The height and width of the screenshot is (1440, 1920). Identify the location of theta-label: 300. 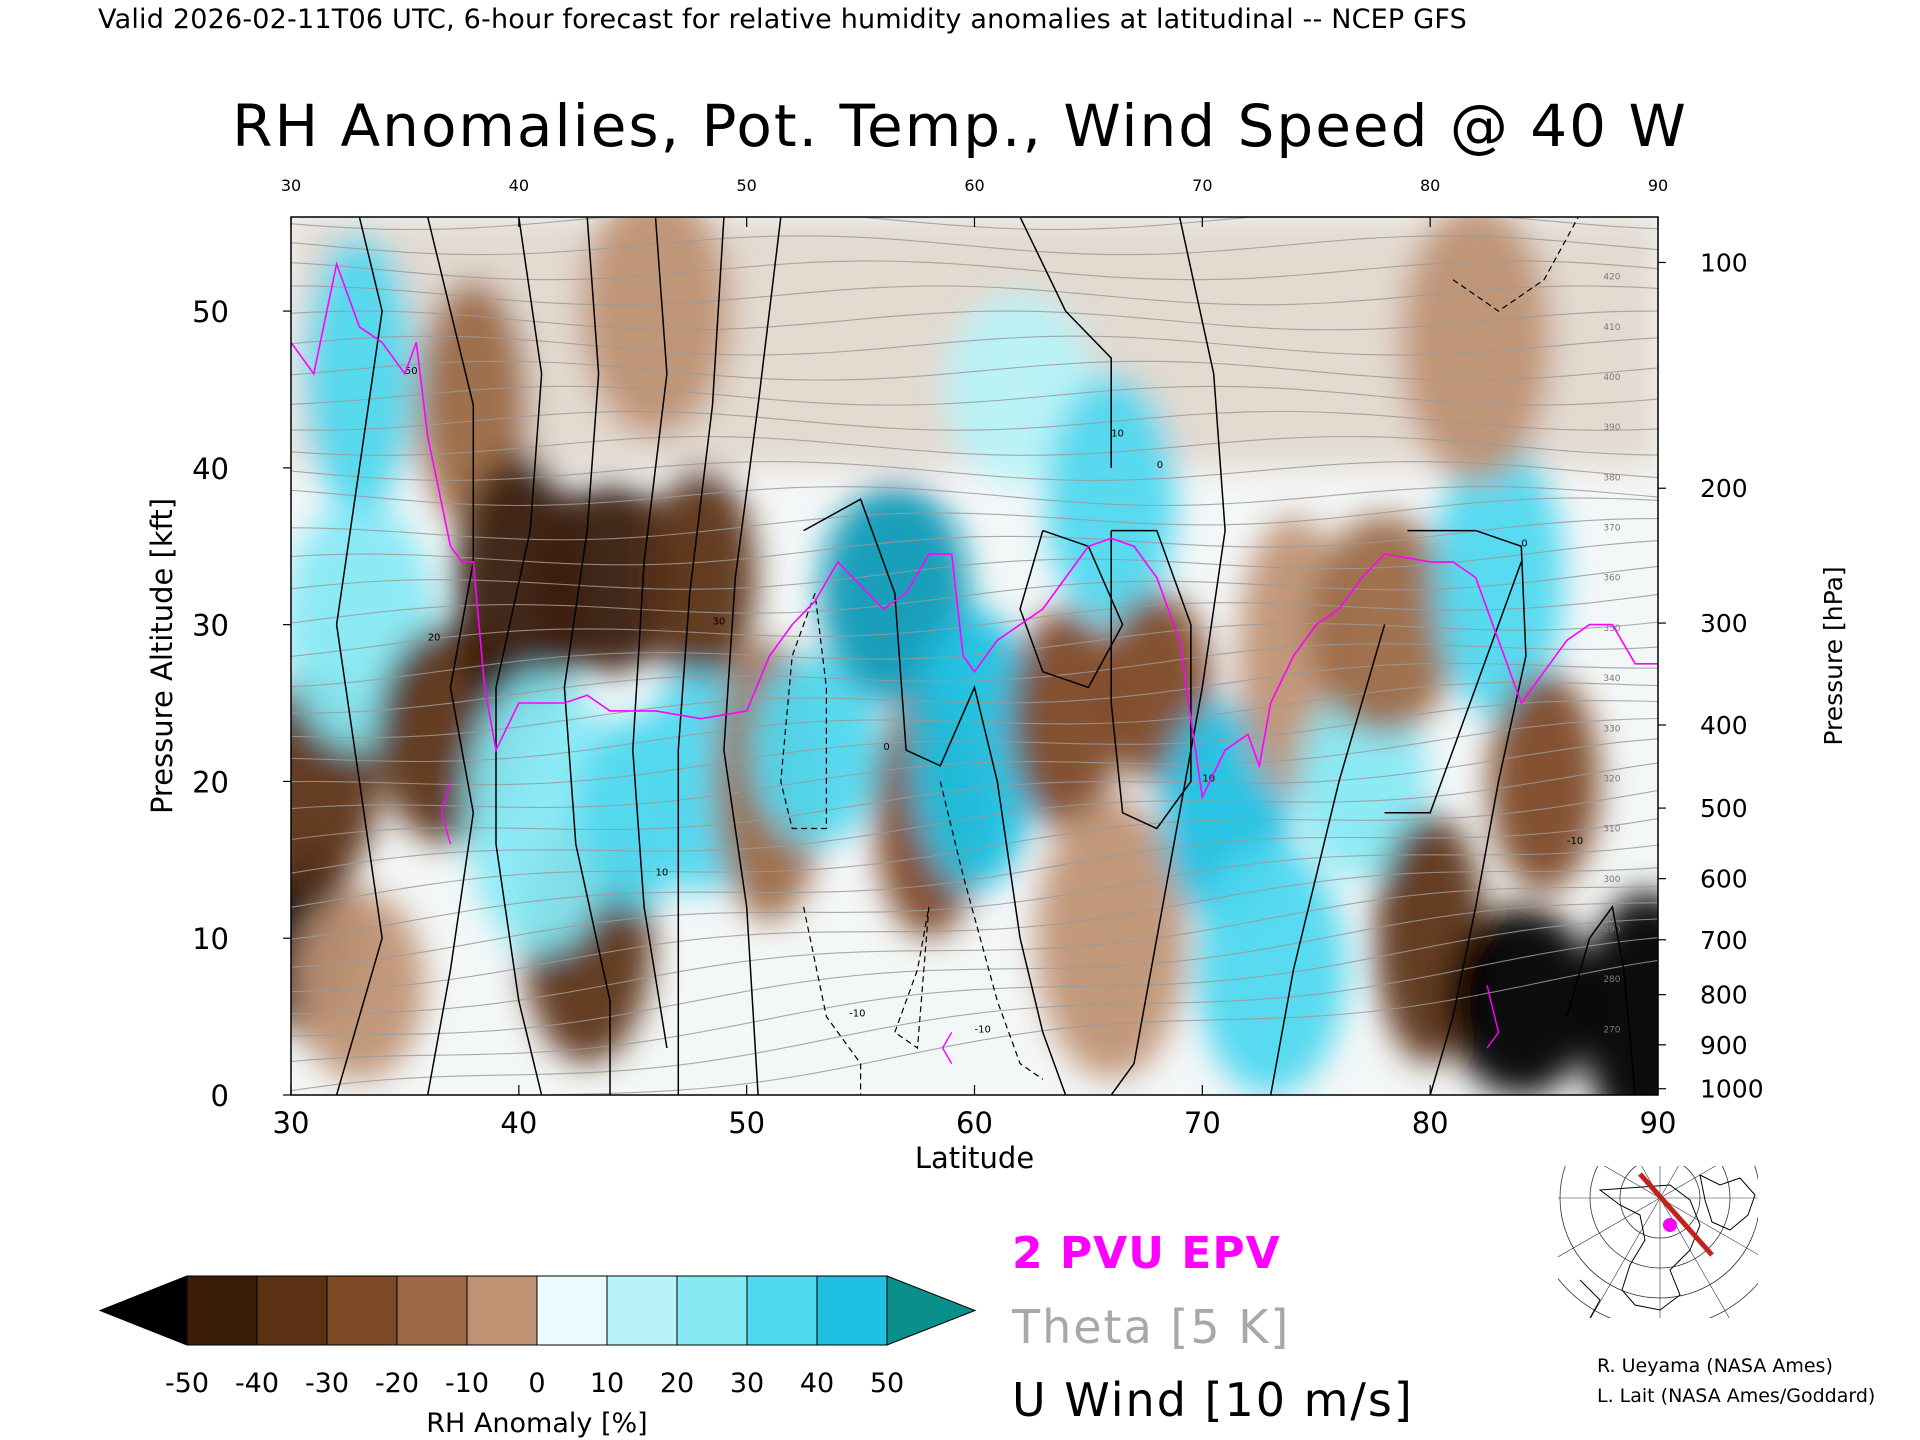
(1611, 880).